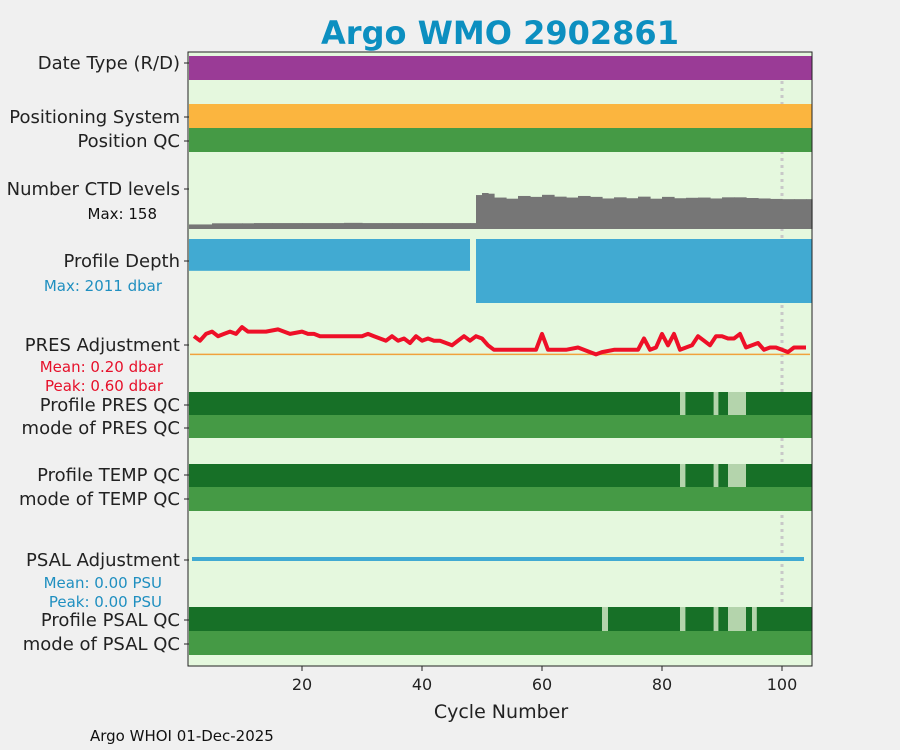 This screenshot has height=750, width=900. I want to click on footer-text: Argo WHOI 01-Dec-2025, so click(182, 736).